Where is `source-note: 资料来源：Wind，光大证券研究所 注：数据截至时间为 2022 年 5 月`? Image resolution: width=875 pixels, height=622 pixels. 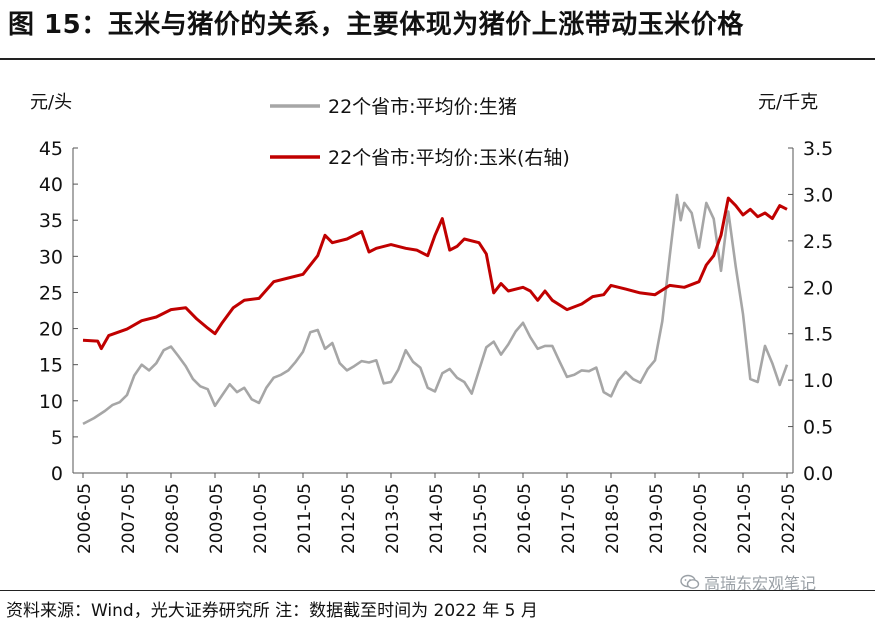
source-note: 资料来源：Wind，光大证券研究所 注：数据截至时间为 2022 年 5 月 is located at coordinates (272, 611).